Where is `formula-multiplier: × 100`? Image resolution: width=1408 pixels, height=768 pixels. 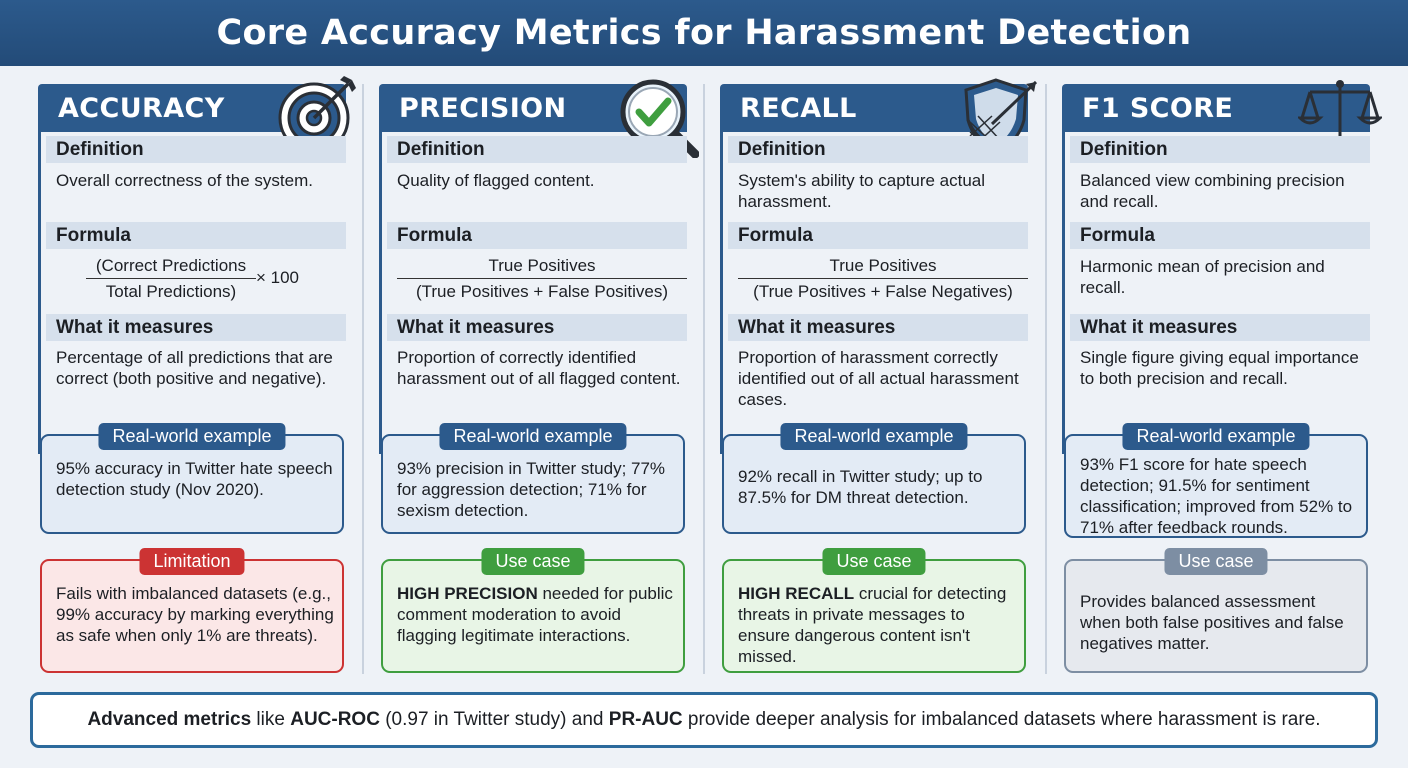 formula-multiplier: × 100 is located at coordinates (278, 277).